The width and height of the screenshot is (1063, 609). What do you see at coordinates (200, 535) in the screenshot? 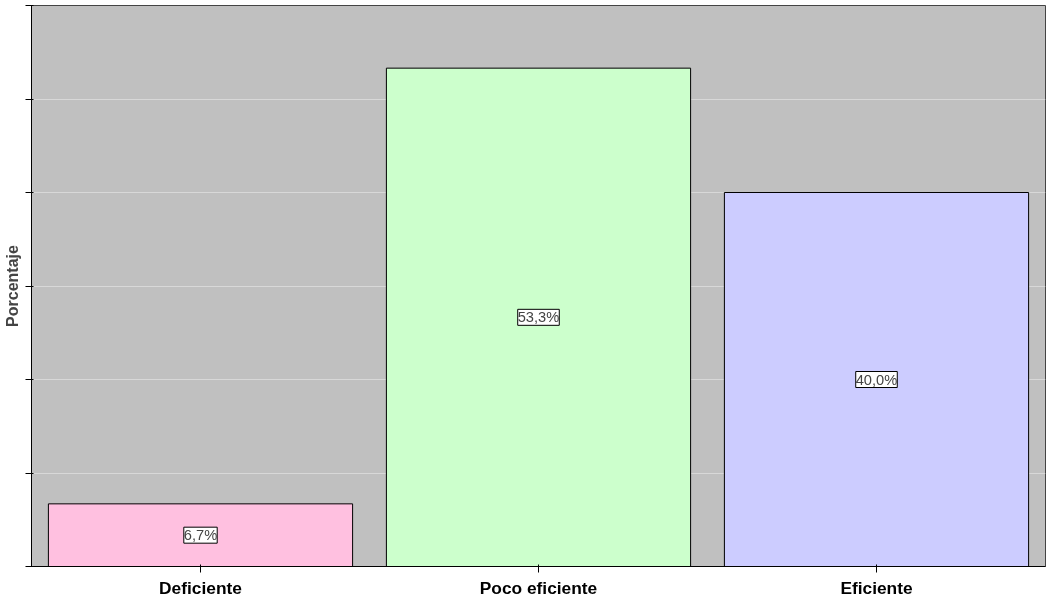
I see `data-label: 6,7%` at bounding box center [200, 535].